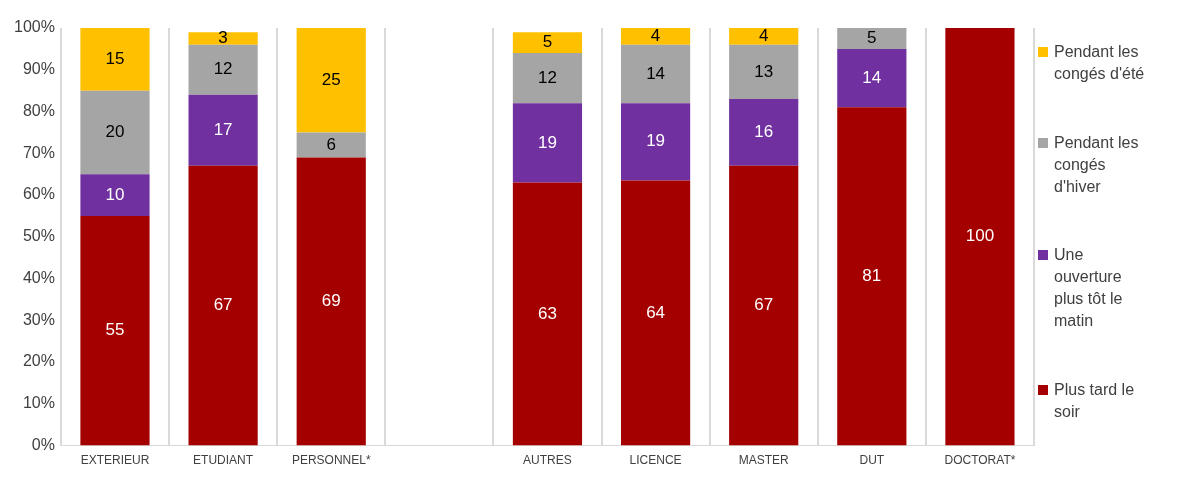 The image size is (1186, 484). Describe the element at coordinates (1095, 400) in the screenshot. I see `legend-label: Plus tard le soir` at that location.